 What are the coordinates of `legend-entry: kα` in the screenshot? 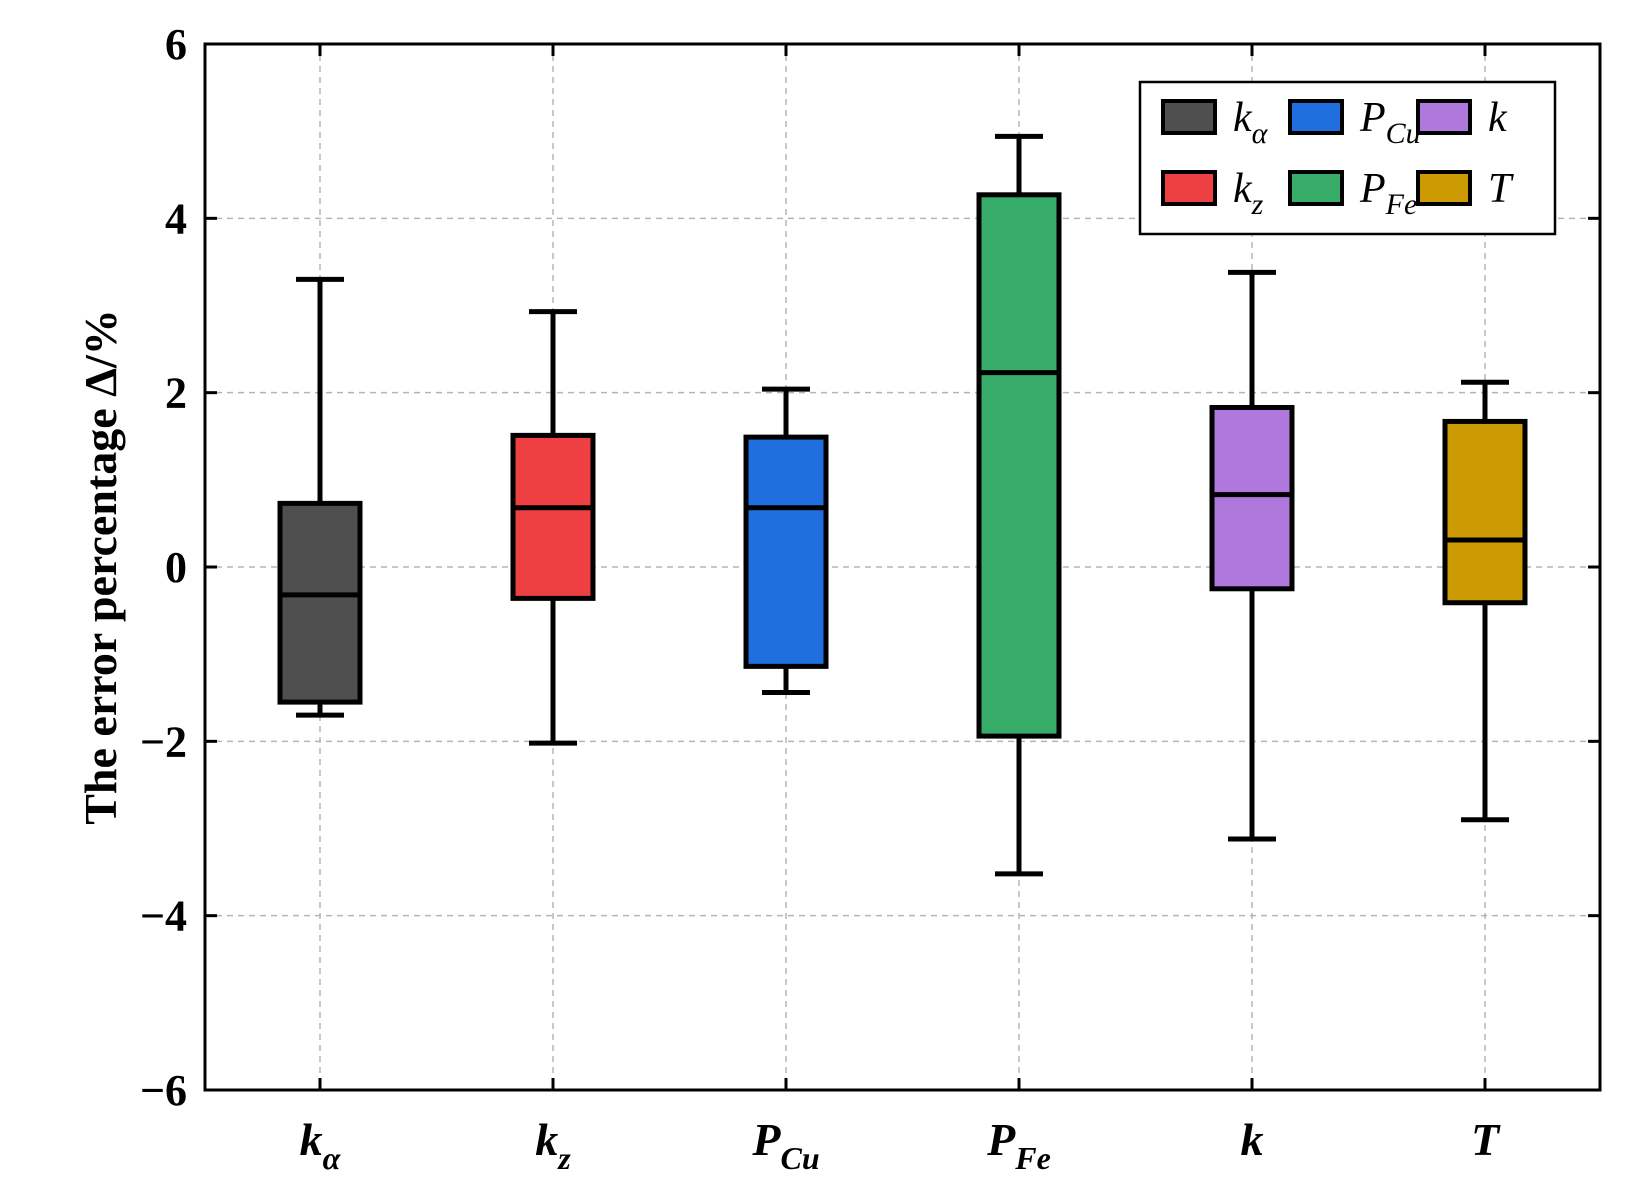 It's located at (1215, 122).